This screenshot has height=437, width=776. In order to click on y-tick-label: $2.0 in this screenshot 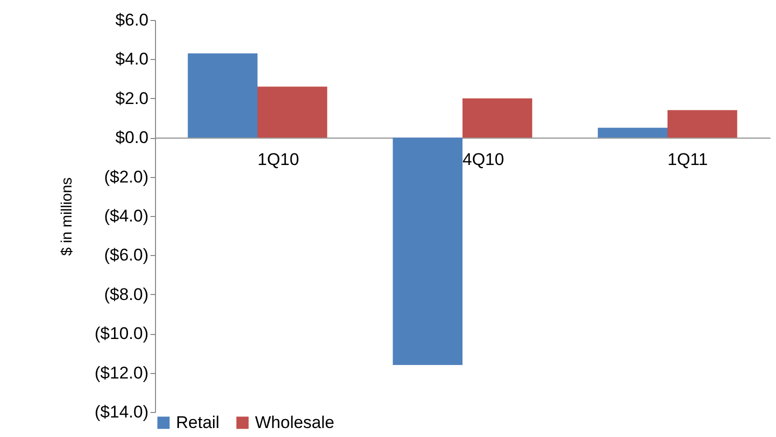, I will do `click(131, 98)`.